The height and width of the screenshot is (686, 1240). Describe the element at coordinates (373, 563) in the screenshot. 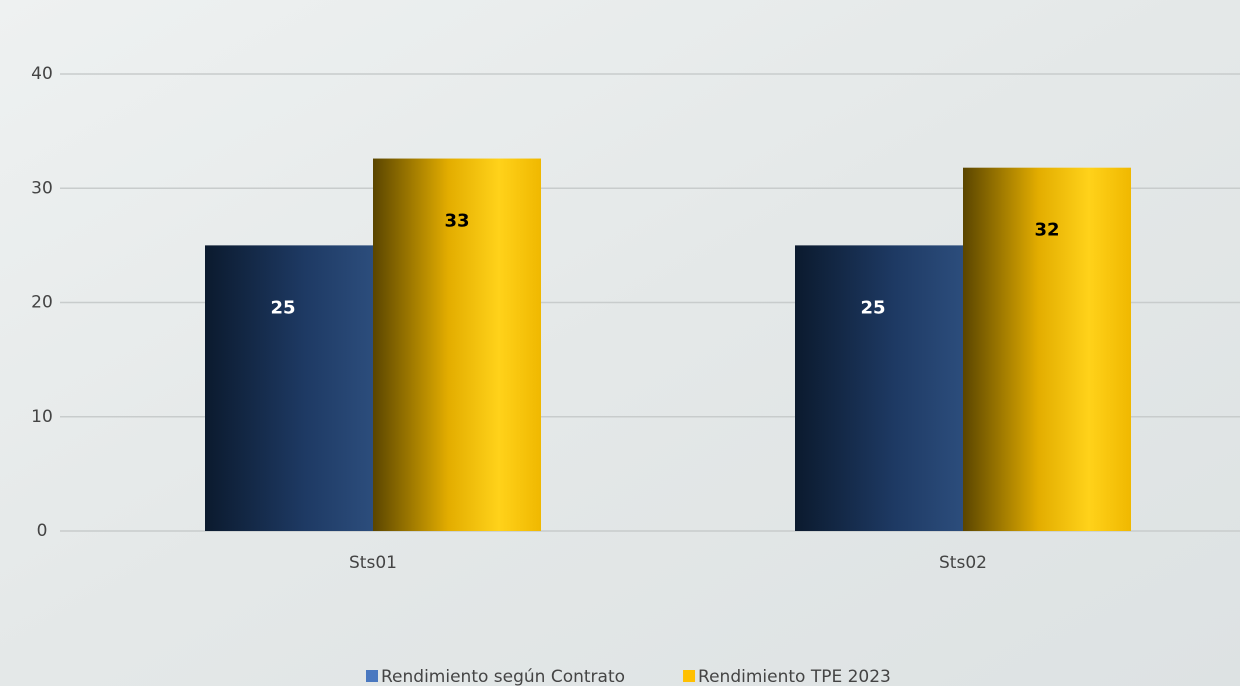

I see `x-tick-label: Sts01` at that location.